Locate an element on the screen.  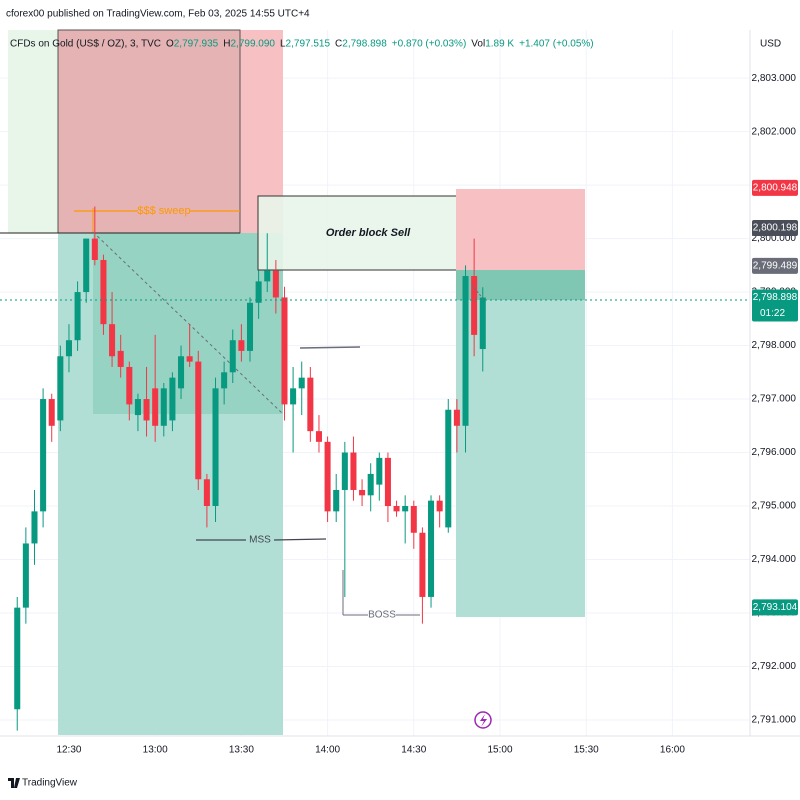
y-tick-label: 2,800.000 is located at coordinates (774, 238).